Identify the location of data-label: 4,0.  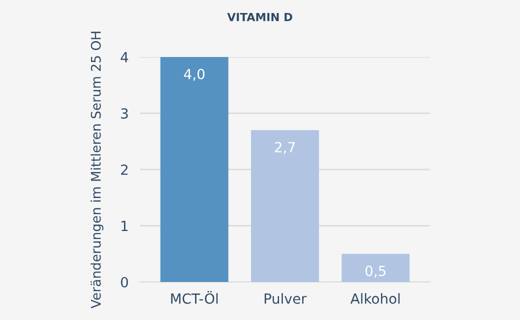
(194, 74).